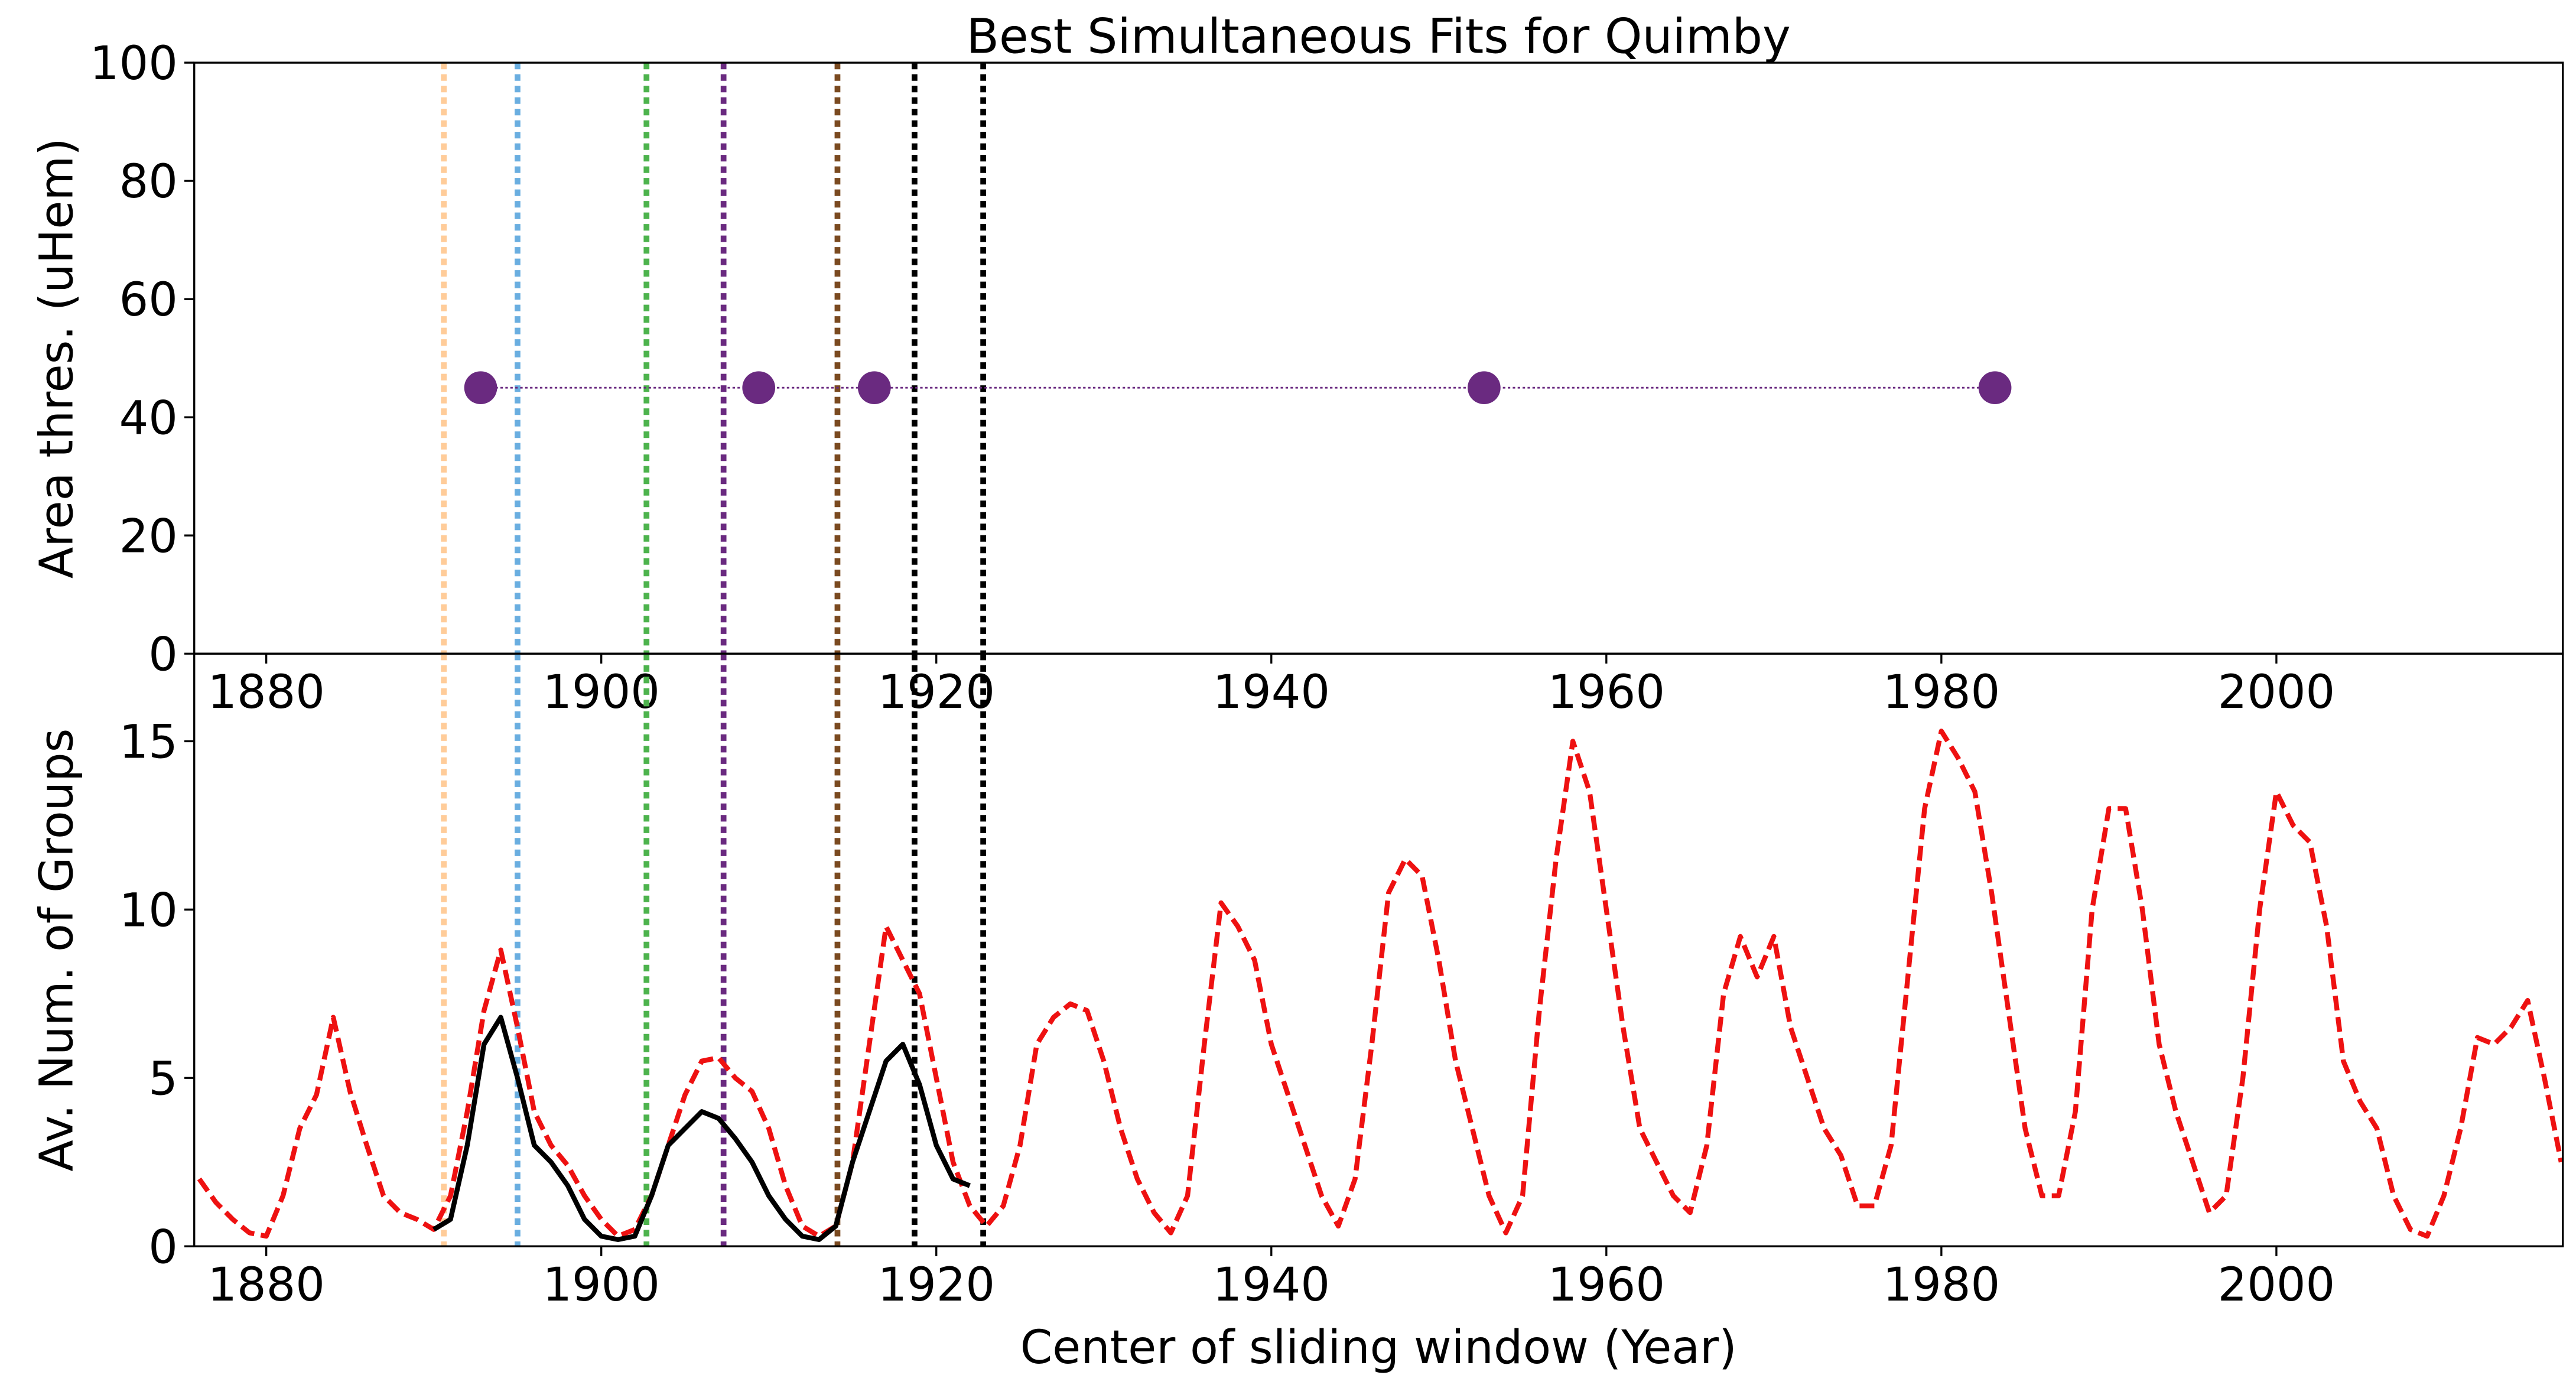 Image resolution: width=2576 pixels, height=1388 pixels. What do you see at coordinates (57, 951) in the screenshot?
I see `y-axis-label: Av. Num. of Groups` at bounding box center [57, 951].